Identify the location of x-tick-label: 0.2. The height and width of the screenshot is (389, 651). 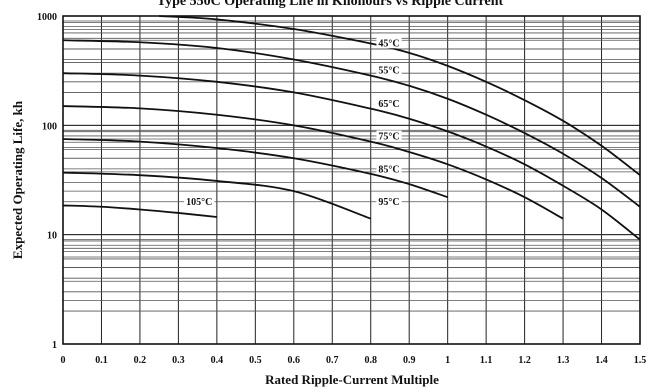
(140, 360).